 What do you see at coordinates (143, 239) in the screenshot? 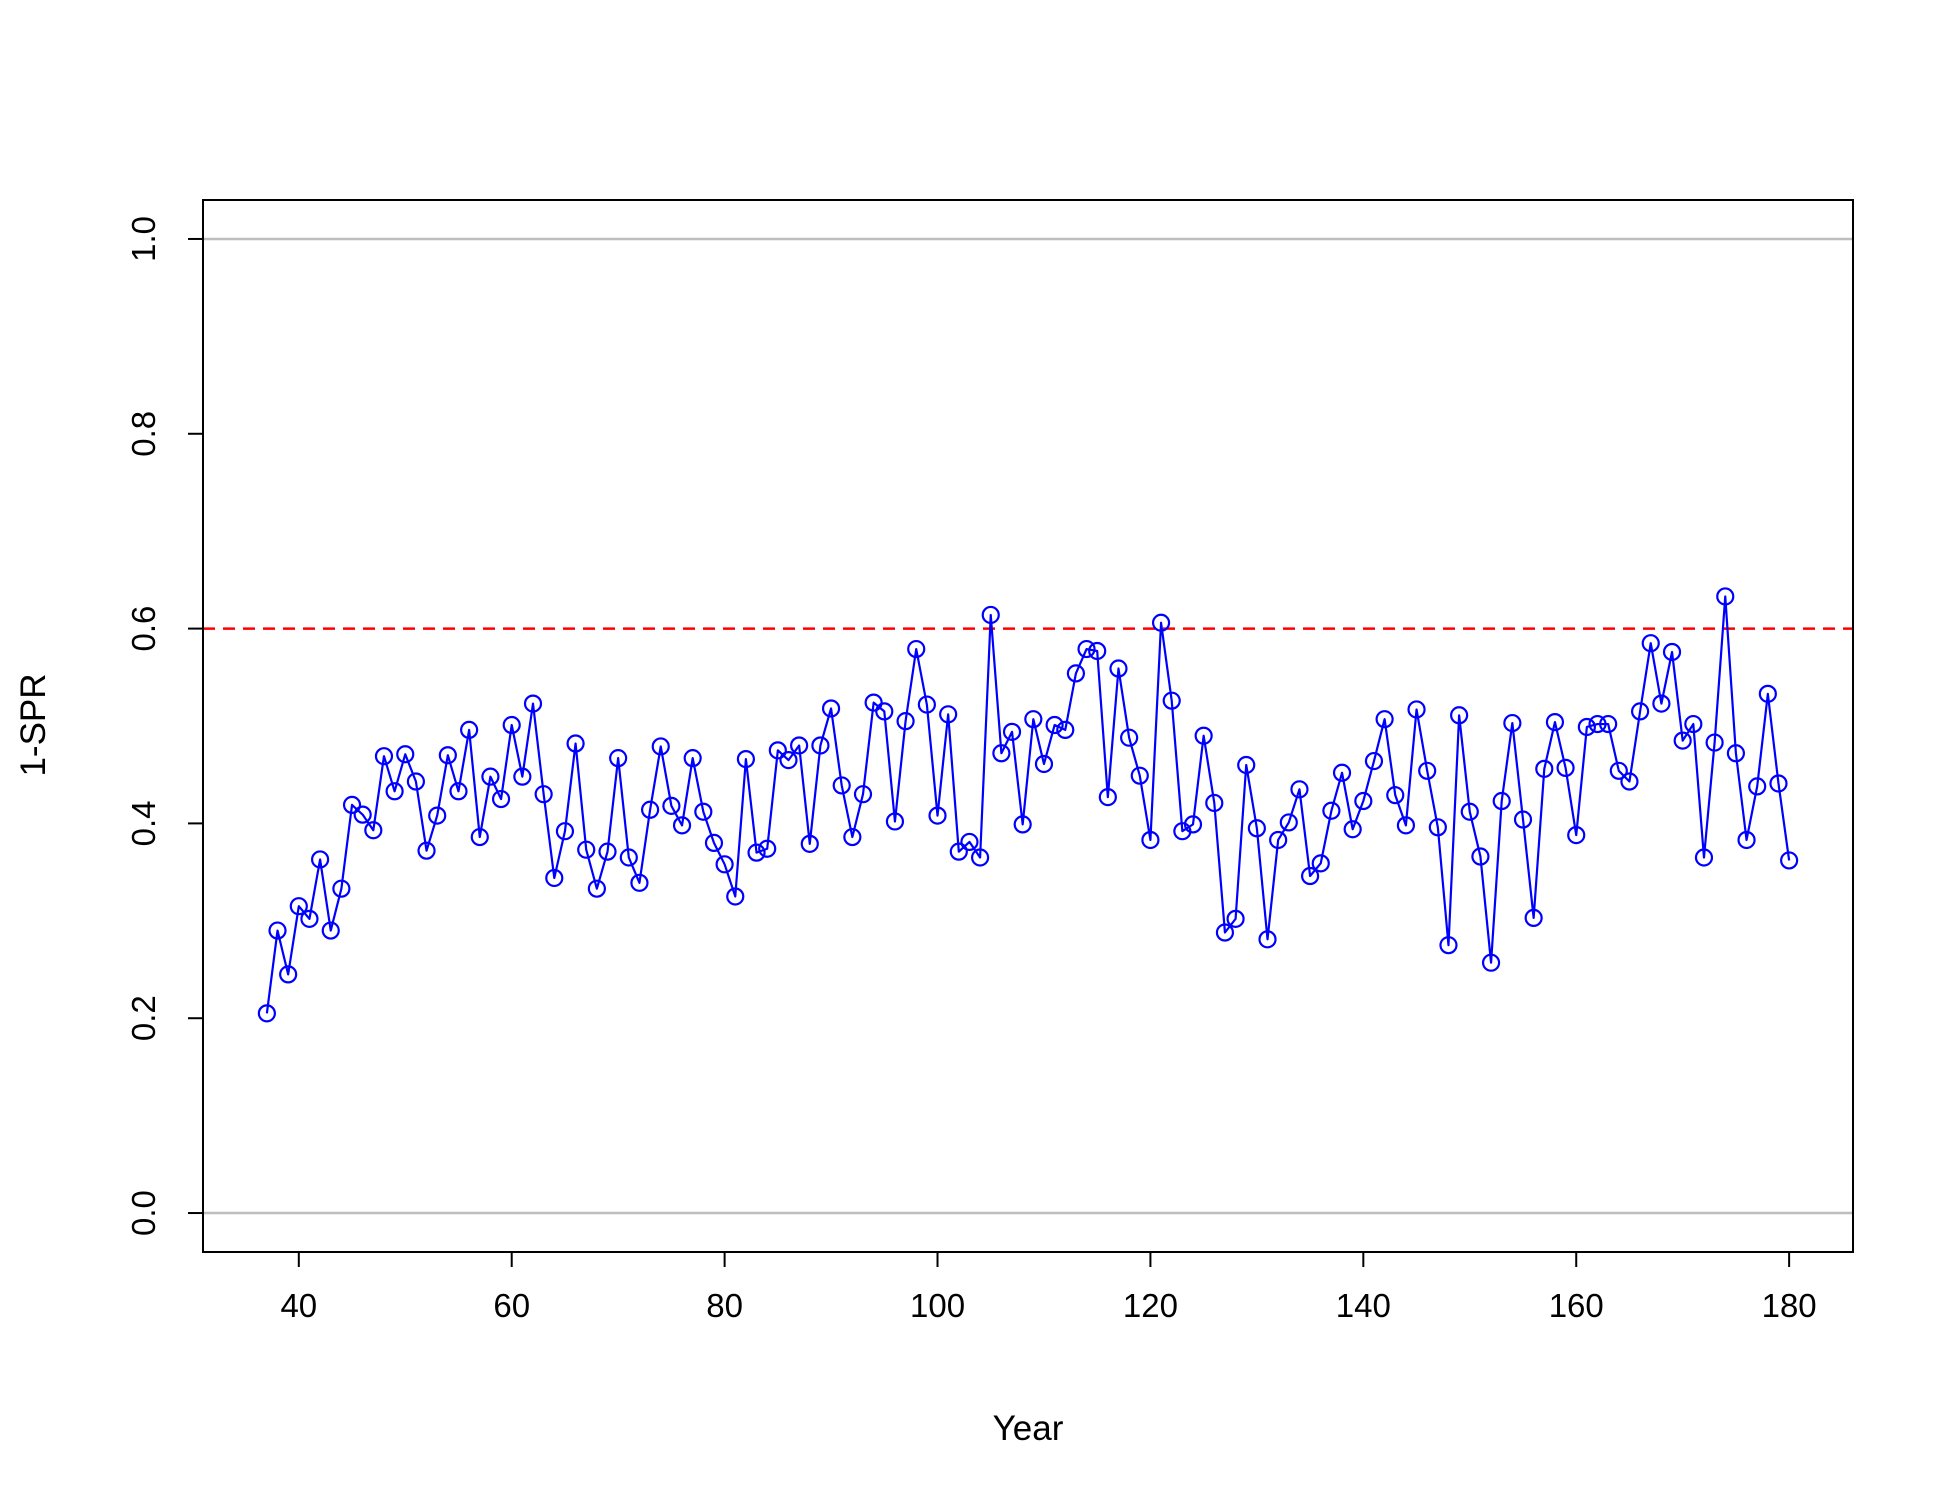
I see `y-tick-label: 1.0` at bounding box center [143, 239].